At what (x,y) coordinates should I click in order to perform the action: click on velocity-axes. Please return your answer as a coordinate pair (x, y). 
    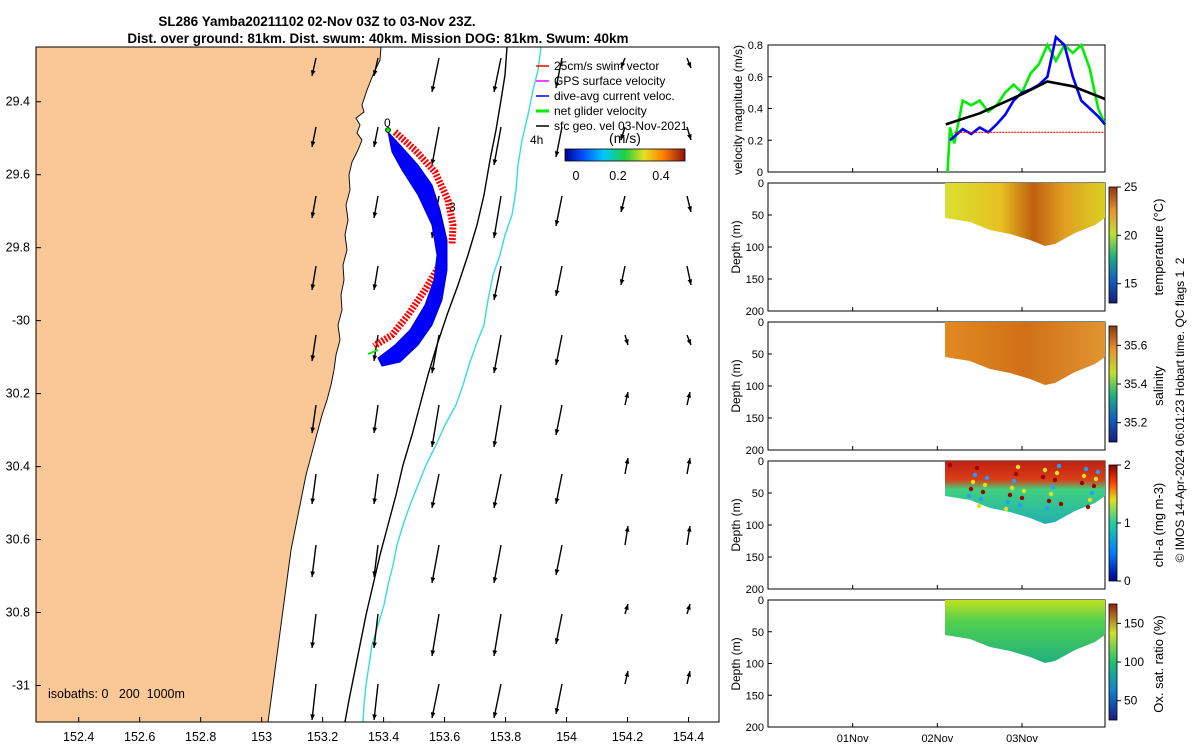
    Looking at the image, I should click on (936, 108).